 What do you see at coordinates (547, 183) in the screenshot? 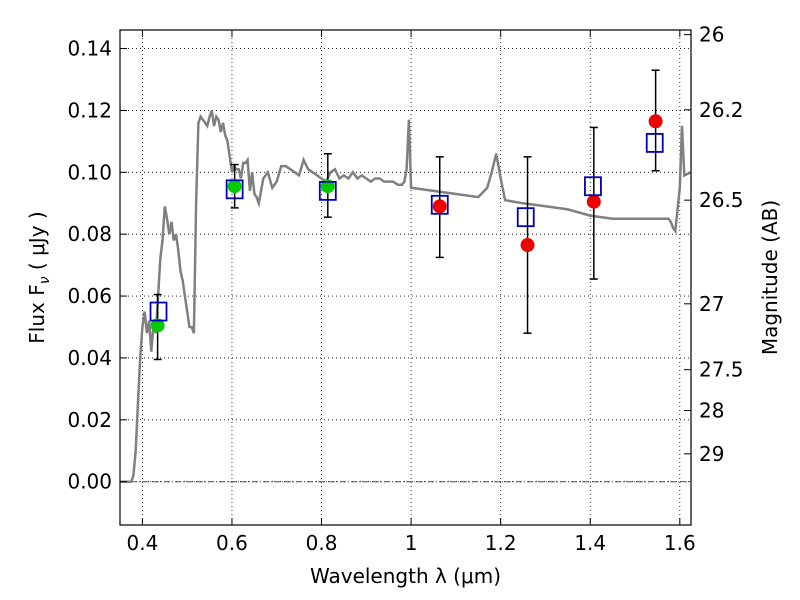
I see `observed-points-red` at bounding box center [547, 183].